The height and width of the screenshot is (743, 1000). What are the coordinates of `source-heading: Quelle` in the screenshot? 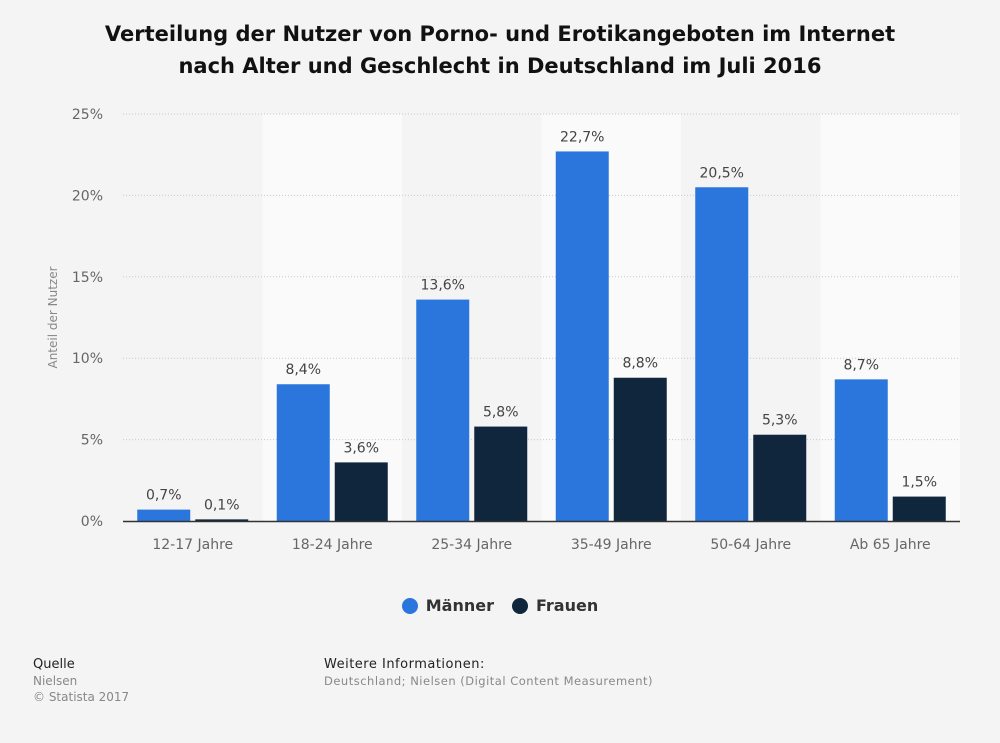 It's located at (54, 664).